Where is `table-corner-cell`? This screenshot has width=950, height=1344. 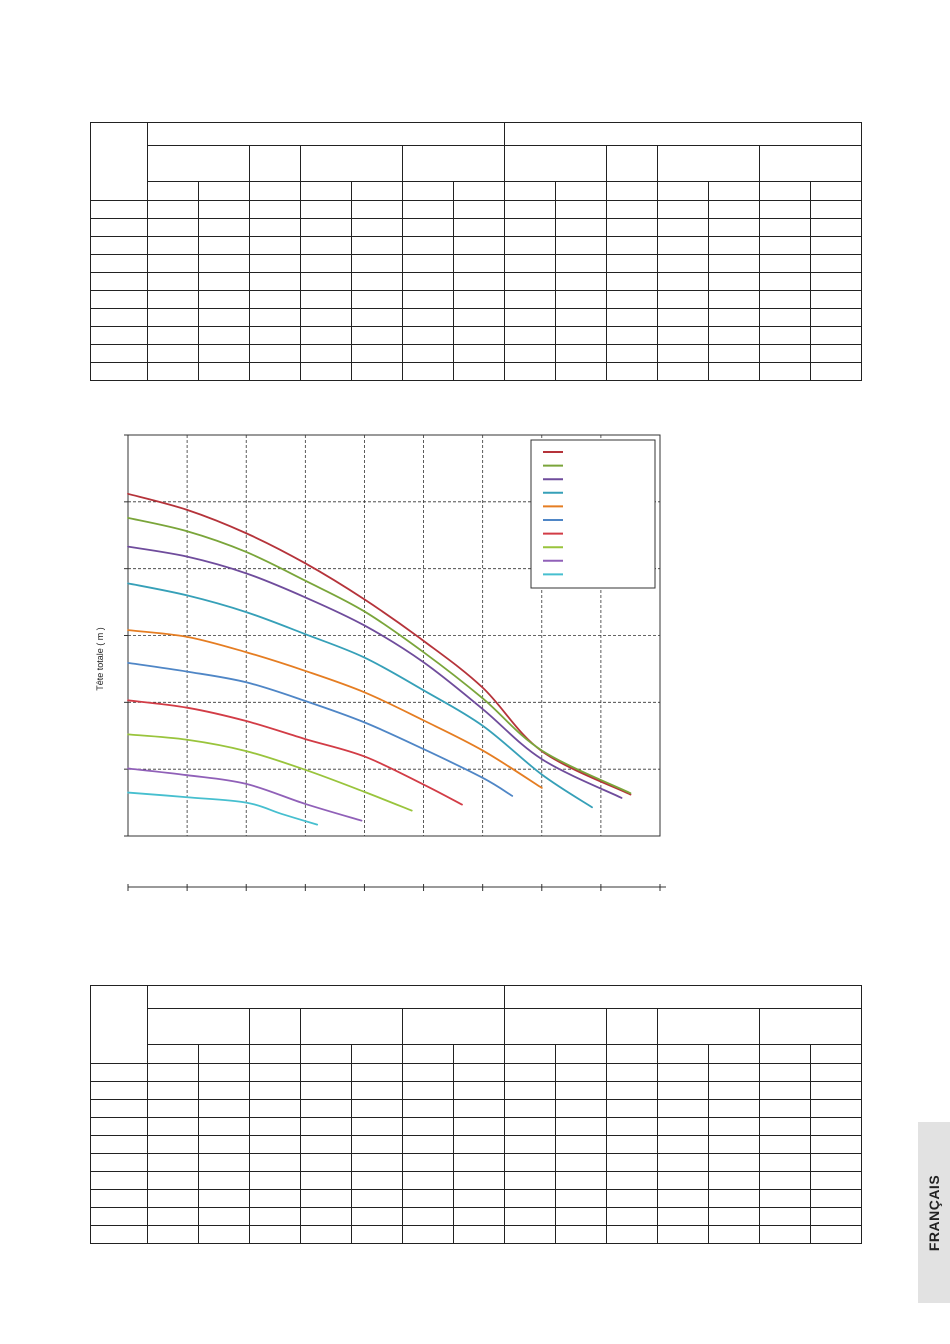 table-corner-cell is located at coordinates (119, 161).